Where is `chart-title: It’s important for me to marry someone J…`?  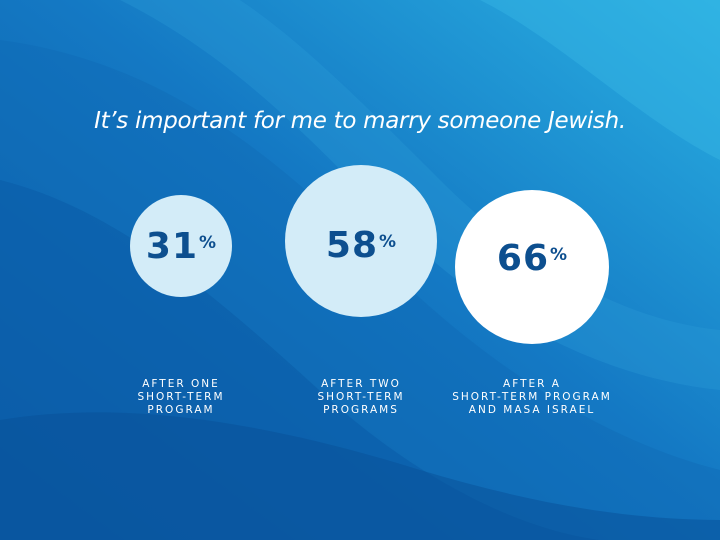 chart-title: It’s important for me to marry someone J… is located at coordinates (360, 121).